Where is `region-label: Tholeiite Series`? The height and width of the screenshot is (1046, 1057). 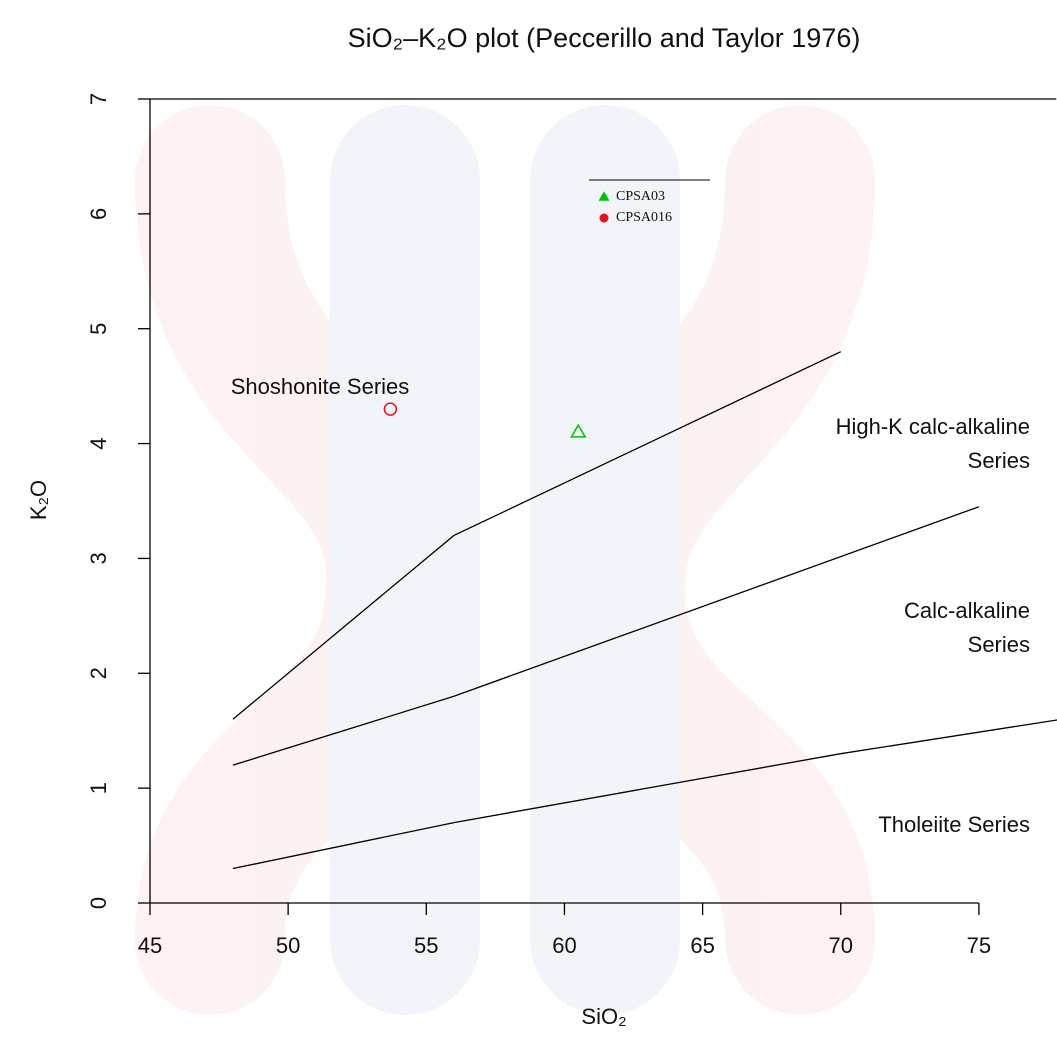
region-label: Tholeiite Series is located at coordinates (954, 824).